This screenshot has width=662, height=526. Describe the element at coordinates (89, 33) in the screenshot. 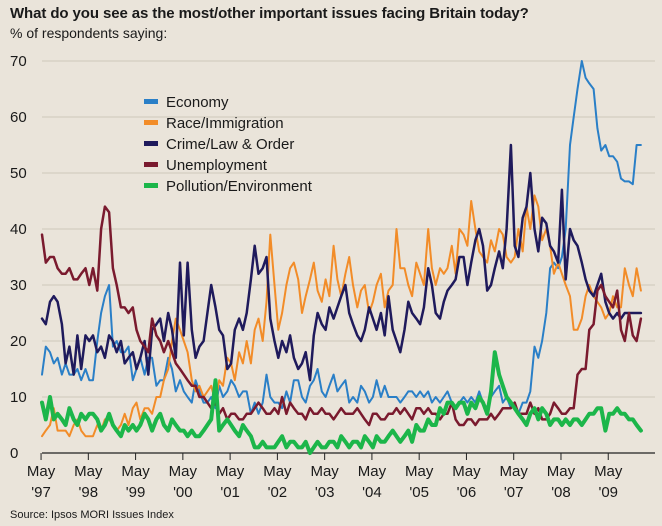

I see `chart-subtitle: % of respondents saying:` at that location.